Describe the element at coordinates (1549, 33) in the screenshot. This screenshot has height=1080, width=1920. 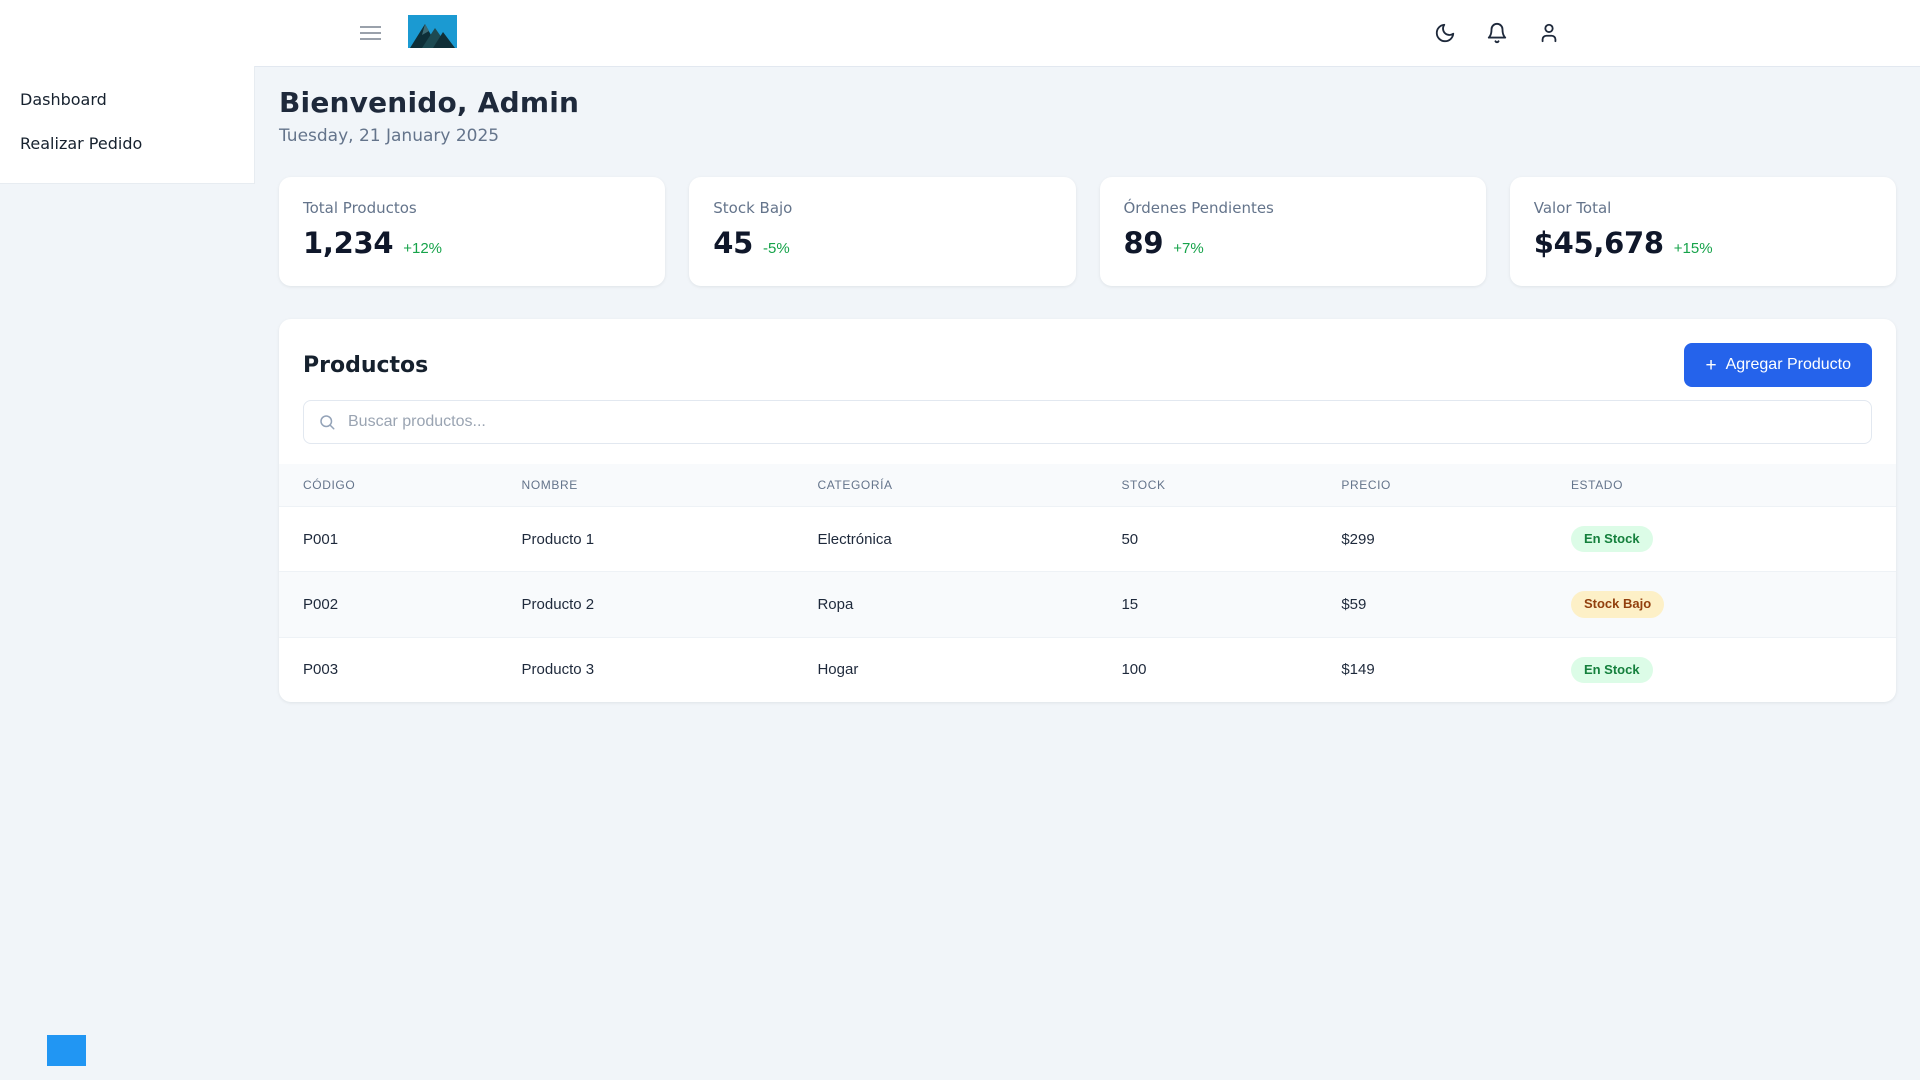
I see `user-icon` at that location.